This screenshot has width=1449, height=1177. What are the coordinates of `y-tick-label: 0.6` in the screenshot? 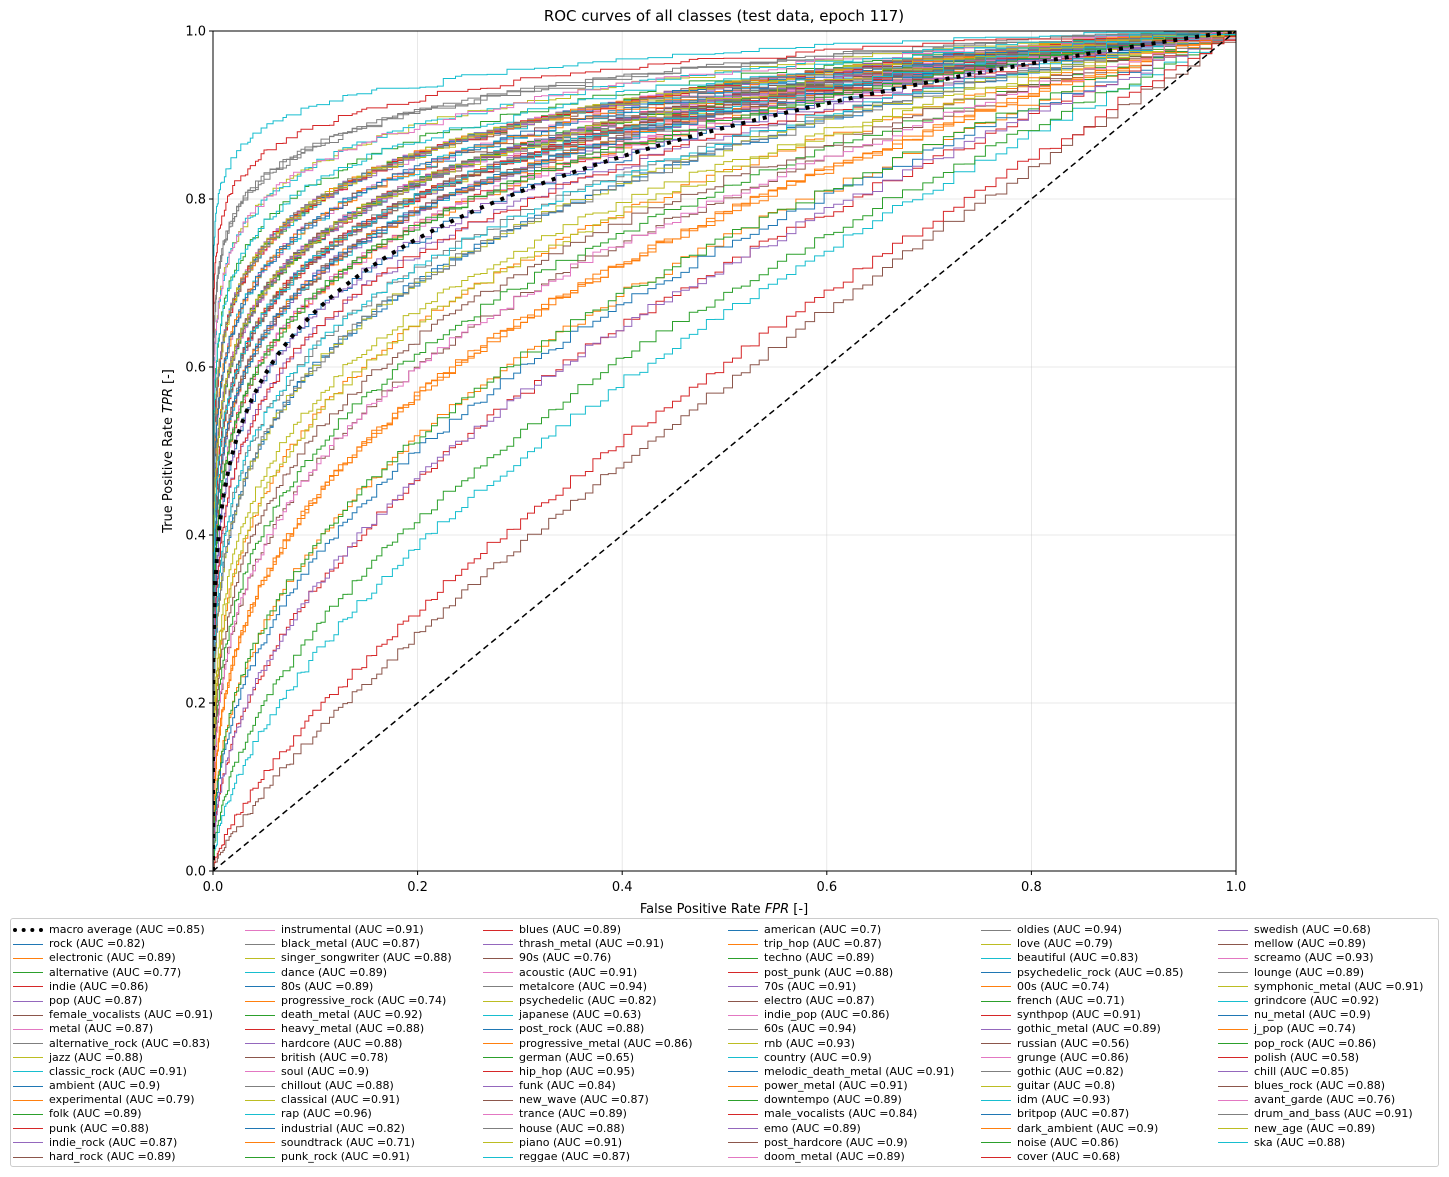 It's located at (195, 368).